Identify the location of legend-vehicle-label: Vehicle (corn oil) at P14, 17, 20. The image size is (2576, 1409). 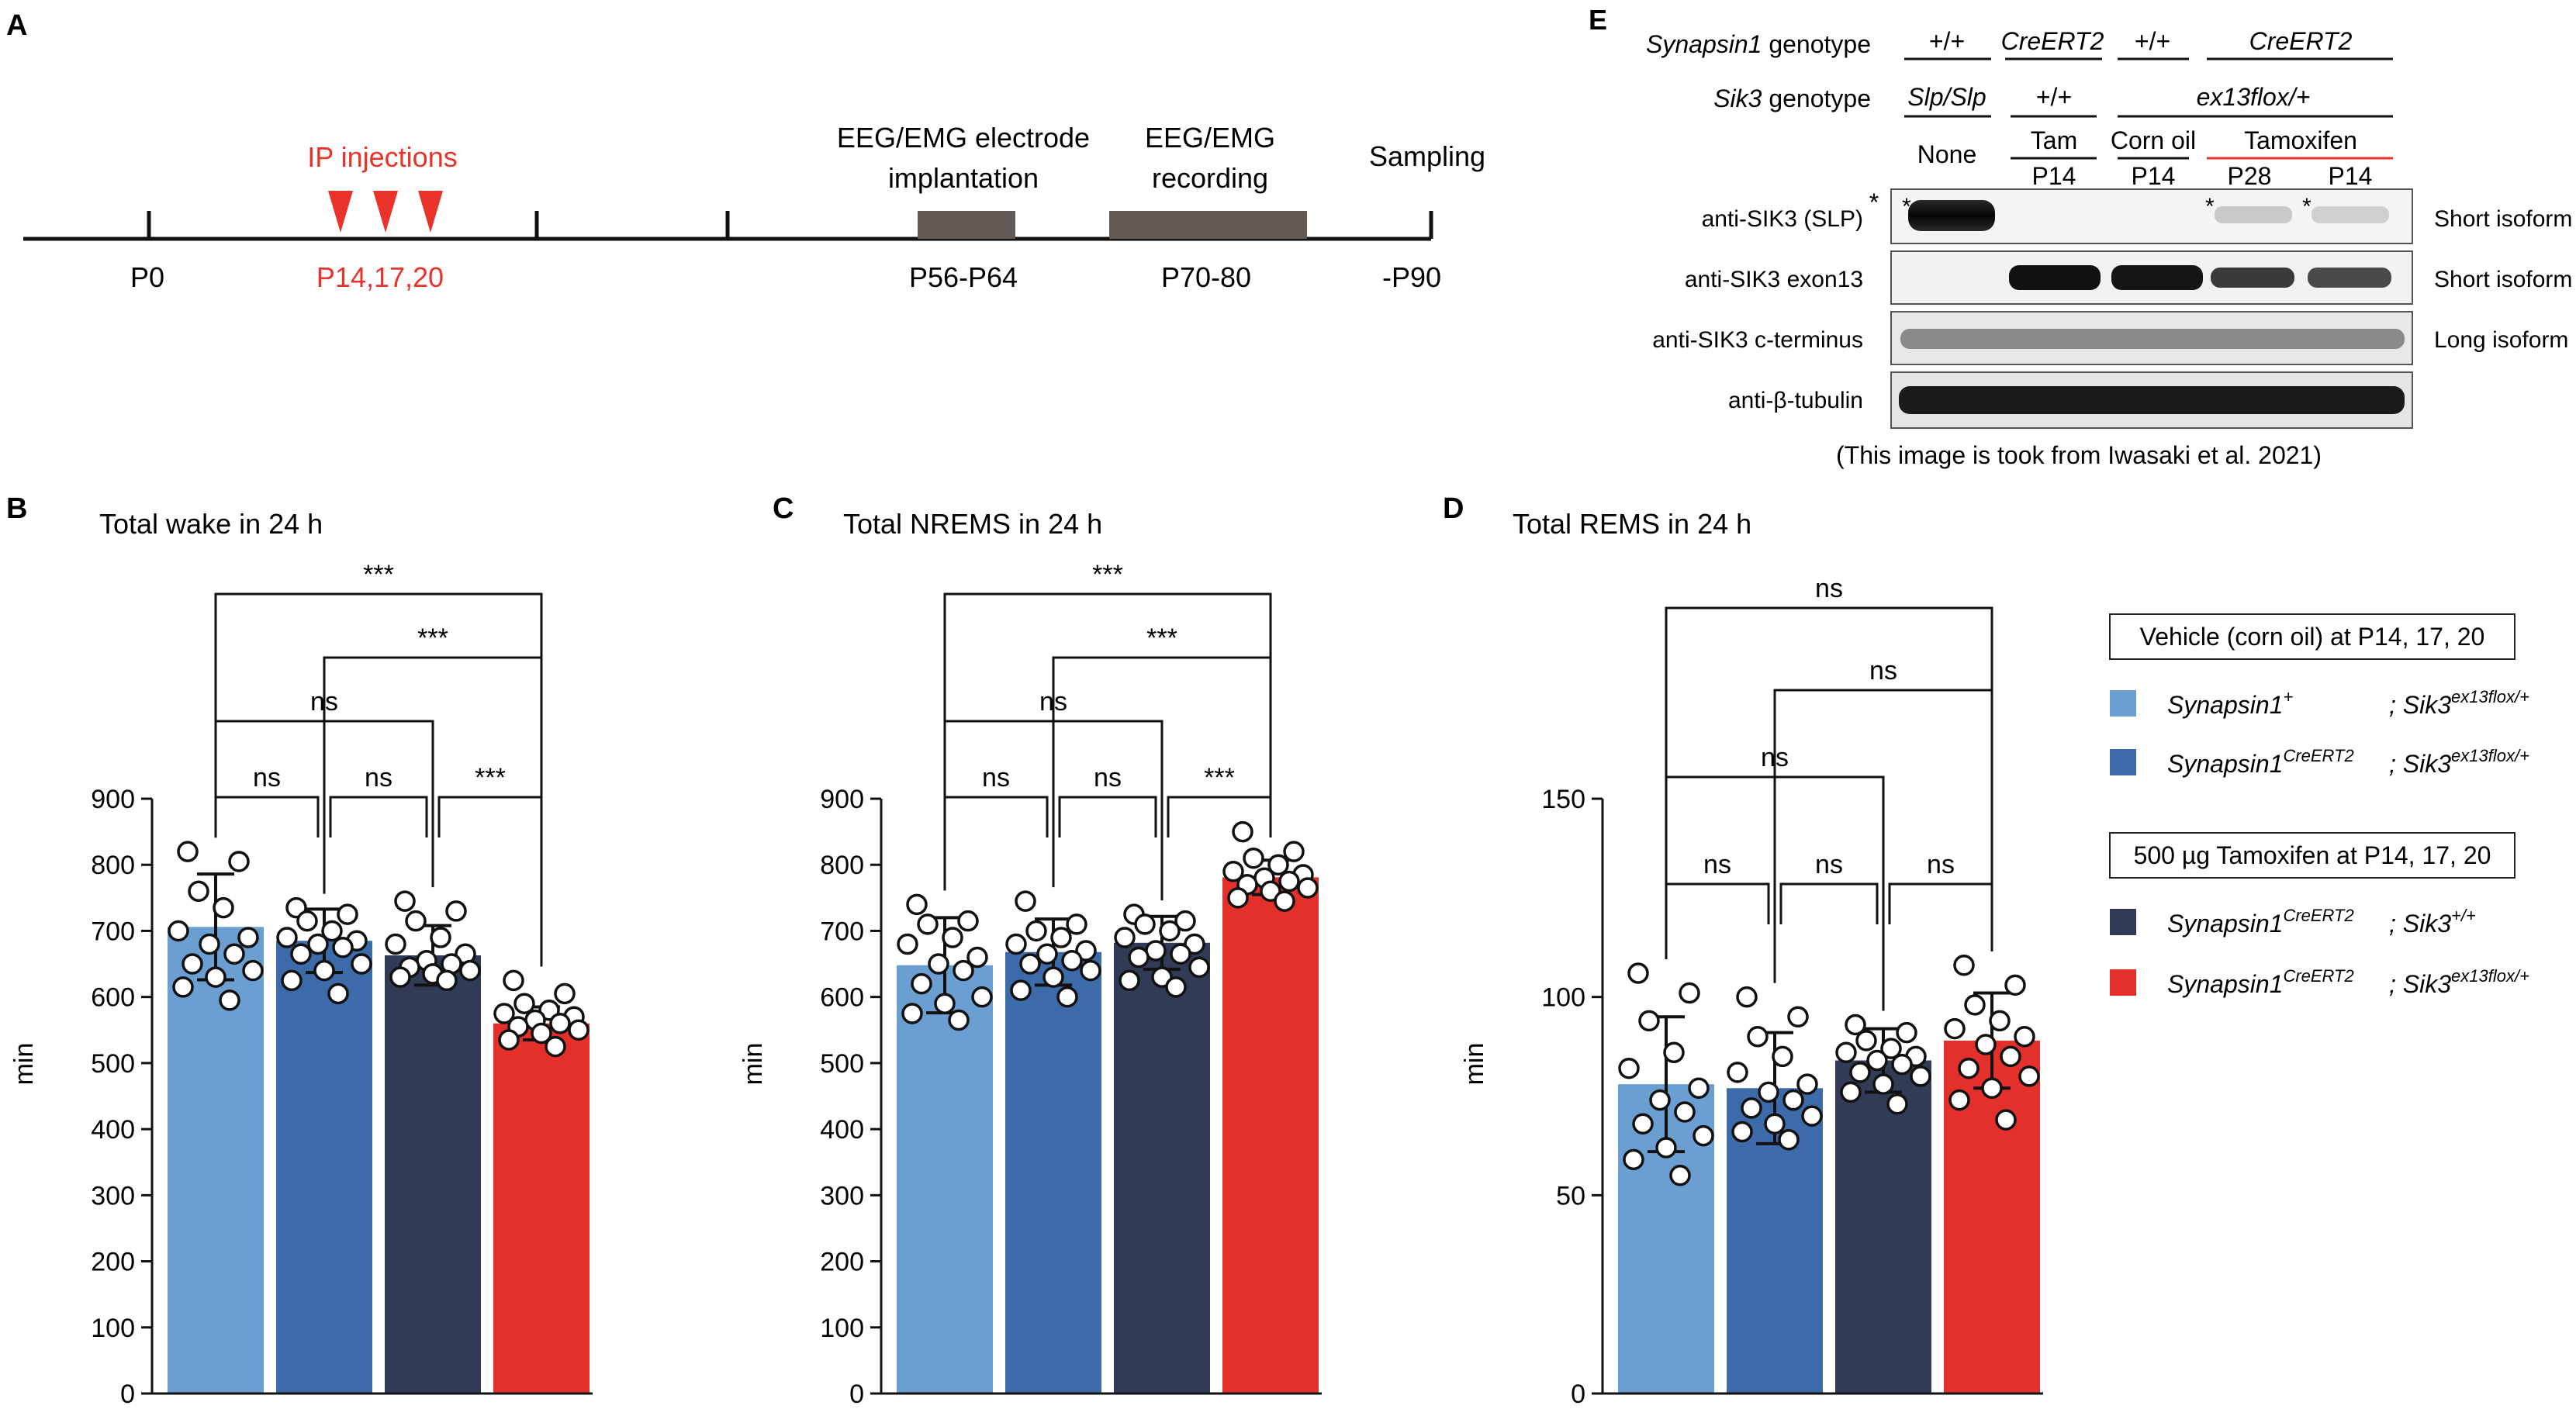
(2312, 637).